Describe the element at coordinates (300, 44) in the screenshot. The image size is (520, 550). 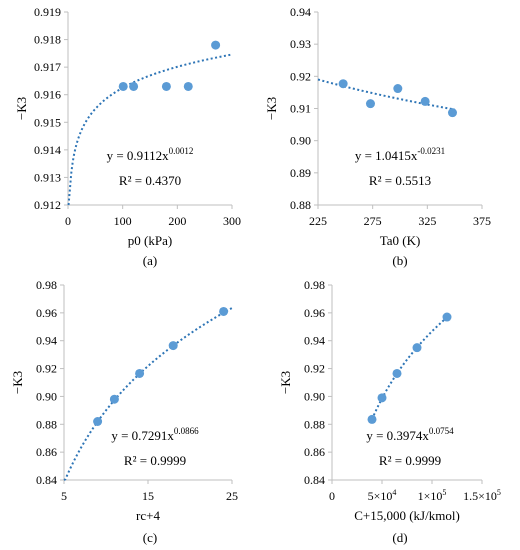
I see `y-tick-label: 0.93` at that location.